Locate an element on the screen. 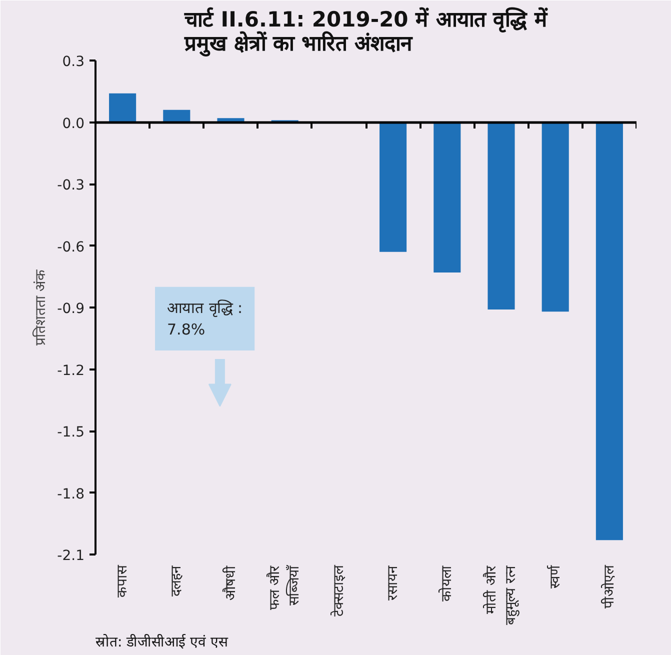 Image resolution: width=671 pixels, height=655 pixels. x-tick-label: औषधी is located at coordinates (230, 583).